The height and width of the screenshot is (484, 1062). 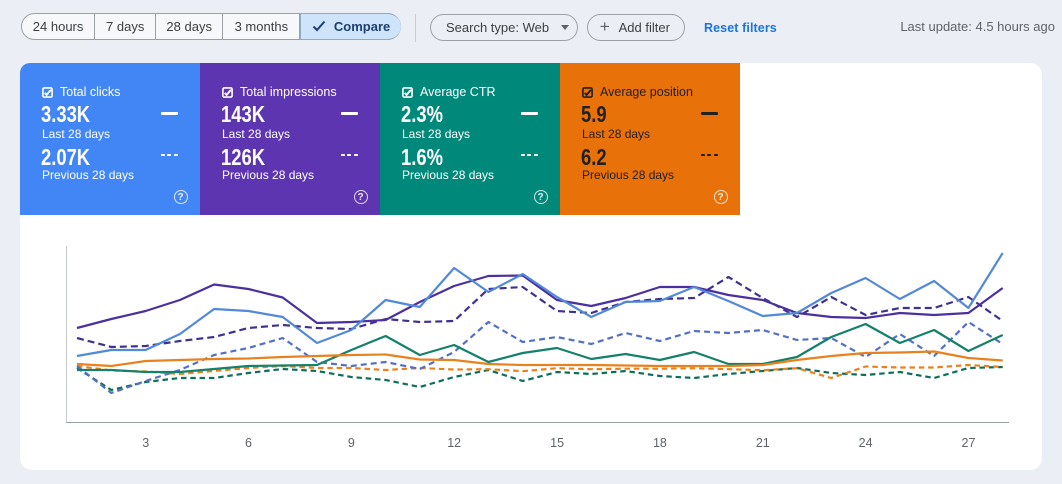 I want to click on svg-text: 21, so click(x=763, y=443).